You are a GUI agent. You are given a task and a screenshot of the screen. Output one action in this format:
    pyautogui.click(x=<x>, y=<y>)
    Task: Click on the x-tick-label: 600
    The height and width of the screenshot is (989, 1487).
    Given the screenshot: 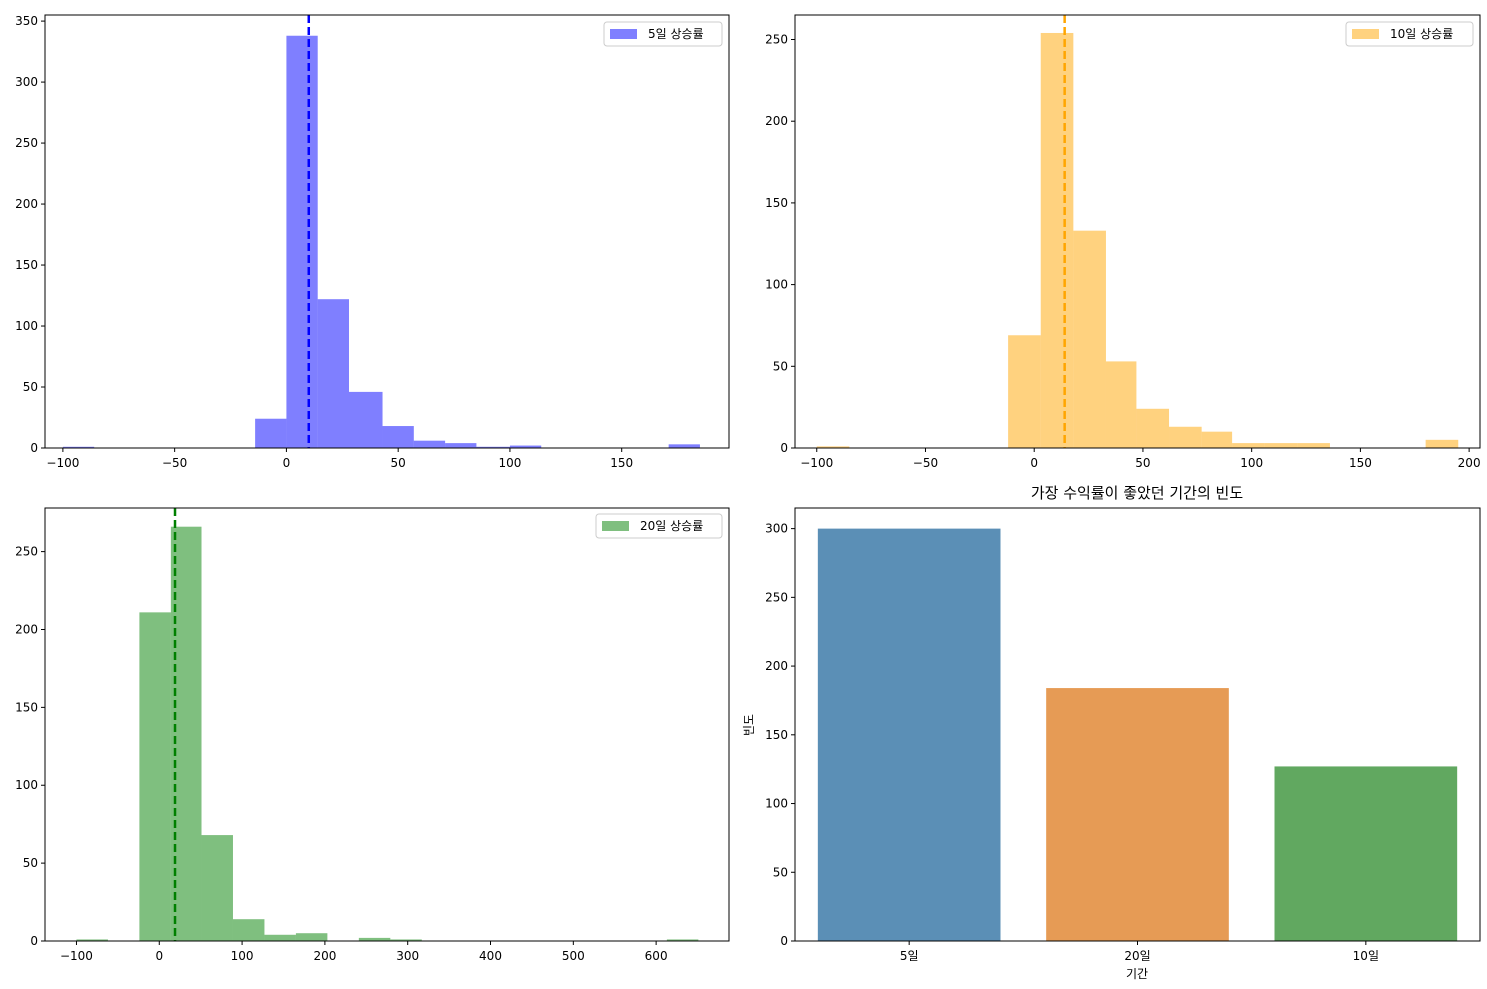 What is the action you would take?
    pyautogui.click(x=656, y=956)
    